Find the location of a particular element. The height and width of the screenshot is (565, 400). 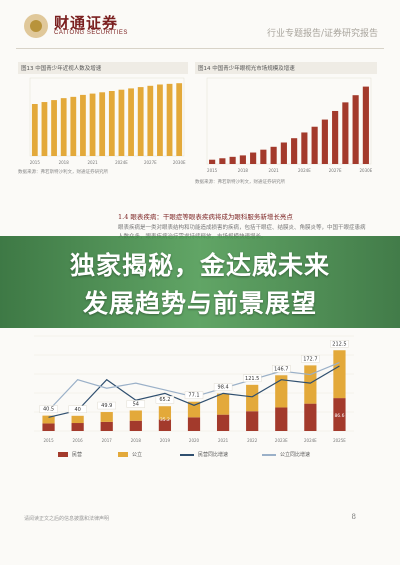

legend-public-growth: 公立同比增速 is located at coordinates (286, 454).